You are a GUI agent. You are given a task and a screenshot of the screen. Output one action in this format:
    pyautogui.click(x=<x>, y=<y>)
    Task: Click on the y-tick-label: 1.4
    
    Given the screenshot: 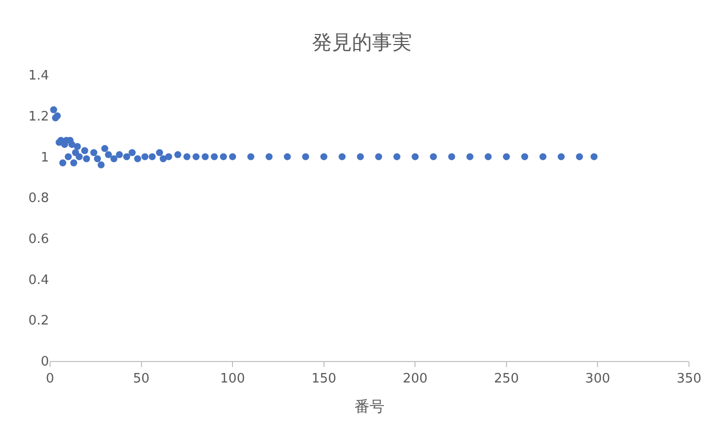 What is the action you would take?
    pyautogui.click(x=38, y=76)
    